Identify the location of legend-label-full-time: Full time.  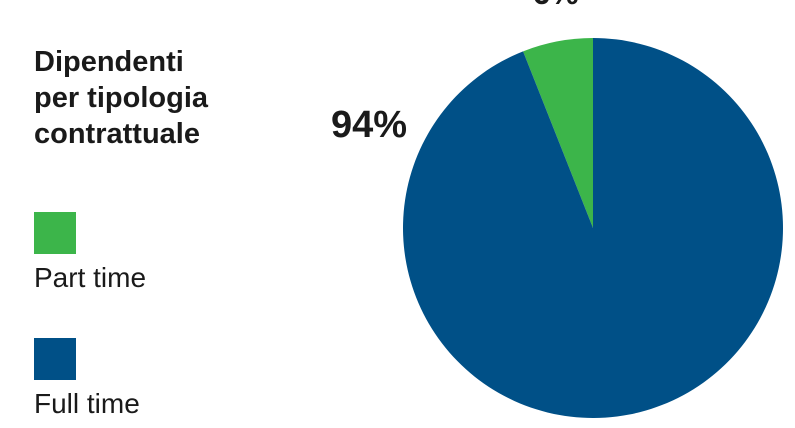
(87, 403).